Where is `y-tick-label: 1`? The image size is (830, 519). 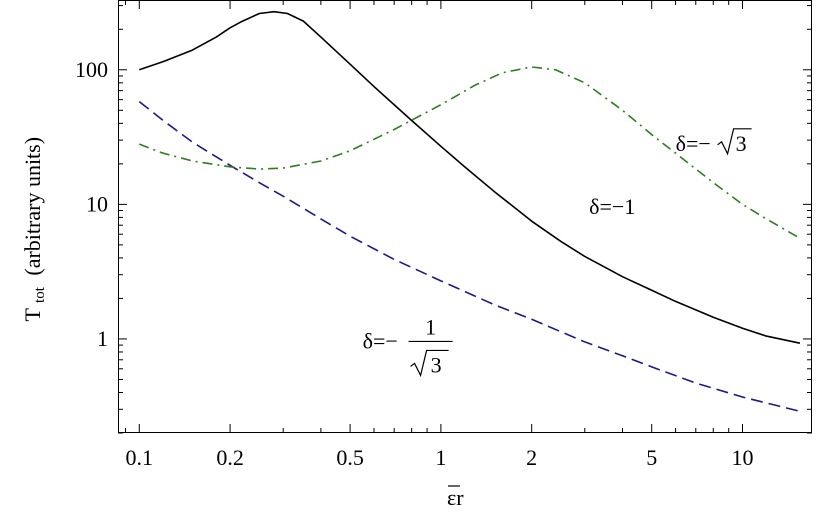
y-tick-label: 1 is located at coordinates (102, 338).